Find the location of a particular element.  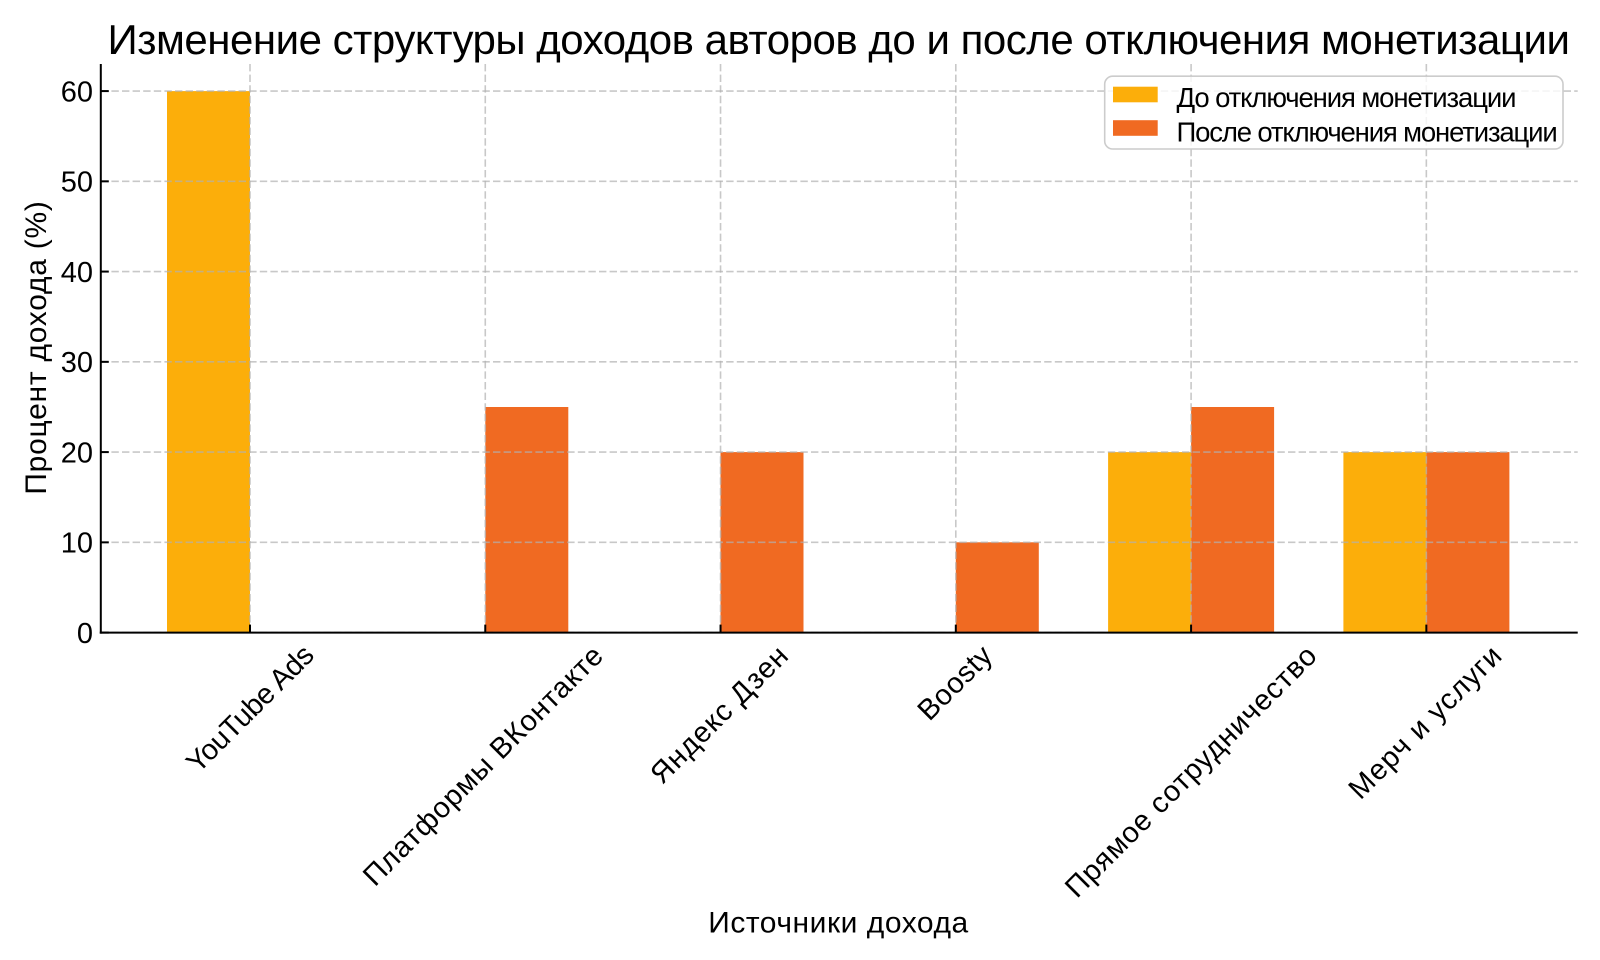

svg-text: До отключения монетизации is located at coordinates (1346, 97).